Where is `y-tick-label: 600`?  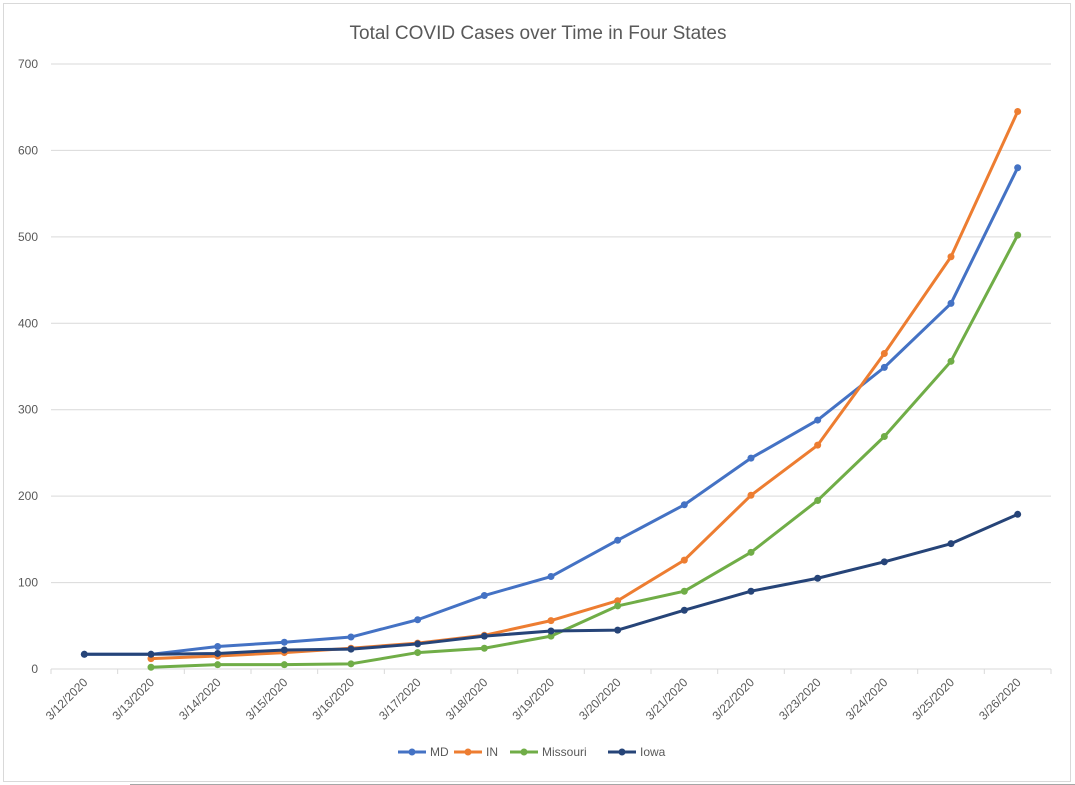 y-tick-label: 600 is located at coordinates (28, 150).